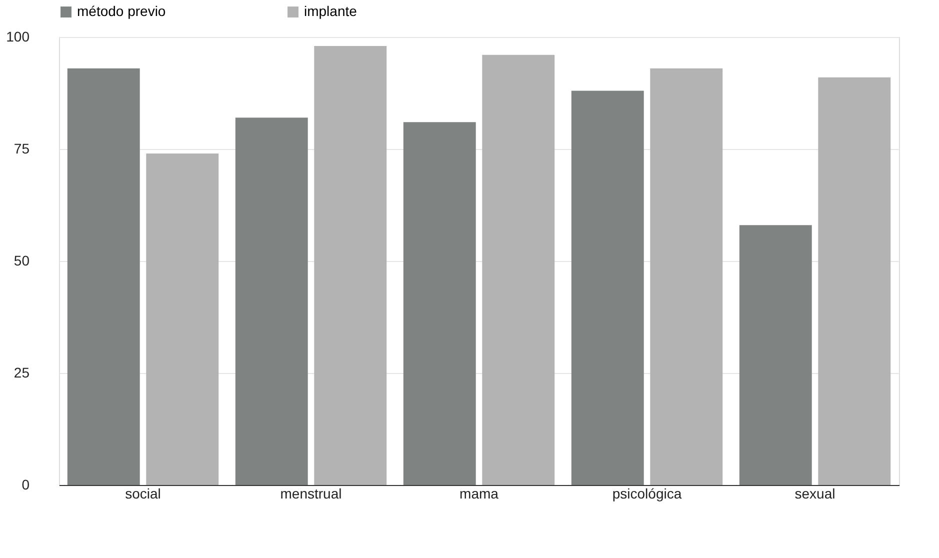  I want to click on y-tick-label: 25, so click(22, 372).